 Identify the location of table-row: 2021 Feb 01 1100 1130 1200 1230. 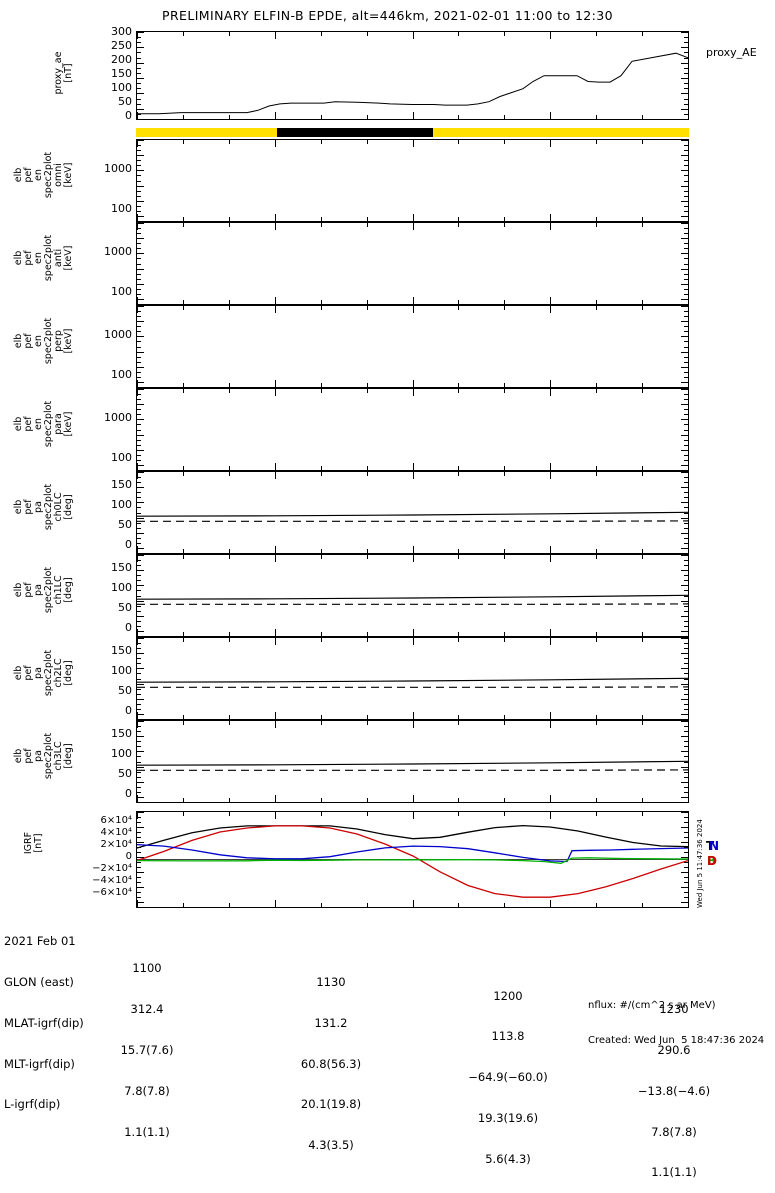
(389, 975).